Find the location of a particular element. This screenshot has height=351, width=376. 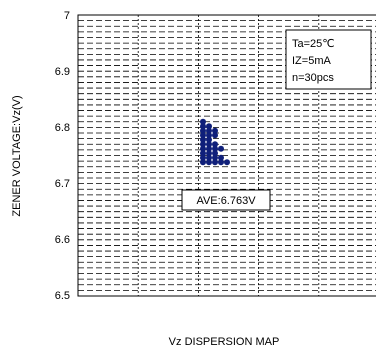

y-tick-label: 6.8 is located at coordinates (62, 128).